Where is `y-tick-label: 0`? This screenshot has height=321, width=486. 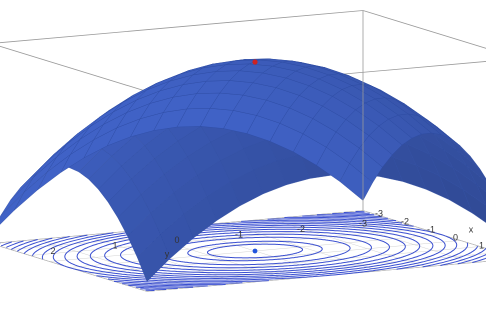 y-tick-label: 0 is located at coordinates (176, 240).